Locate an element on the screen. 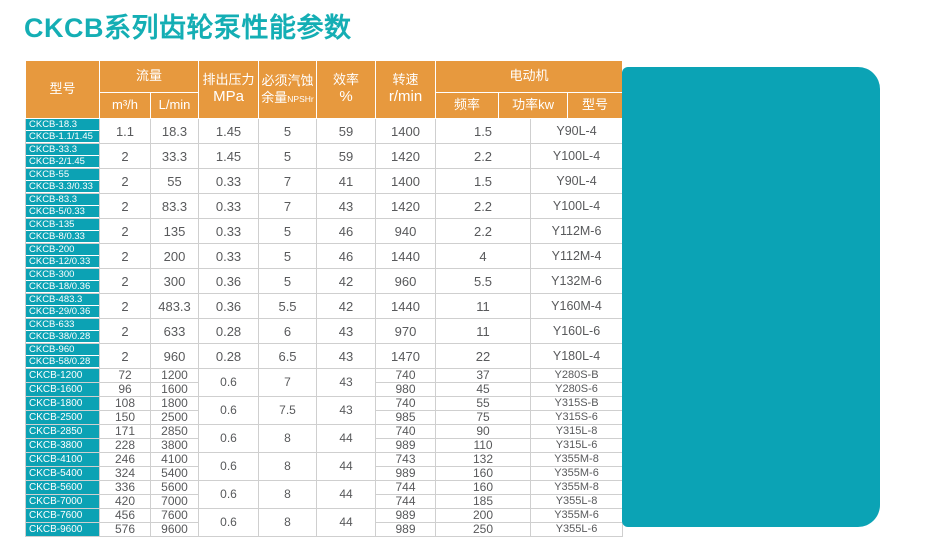 This screenshot has width=940, height=552. table-row: CKCB-4100 246 4100 0.6 8 44 743 132 Y355M-8 is located at coordinates (324, 466).